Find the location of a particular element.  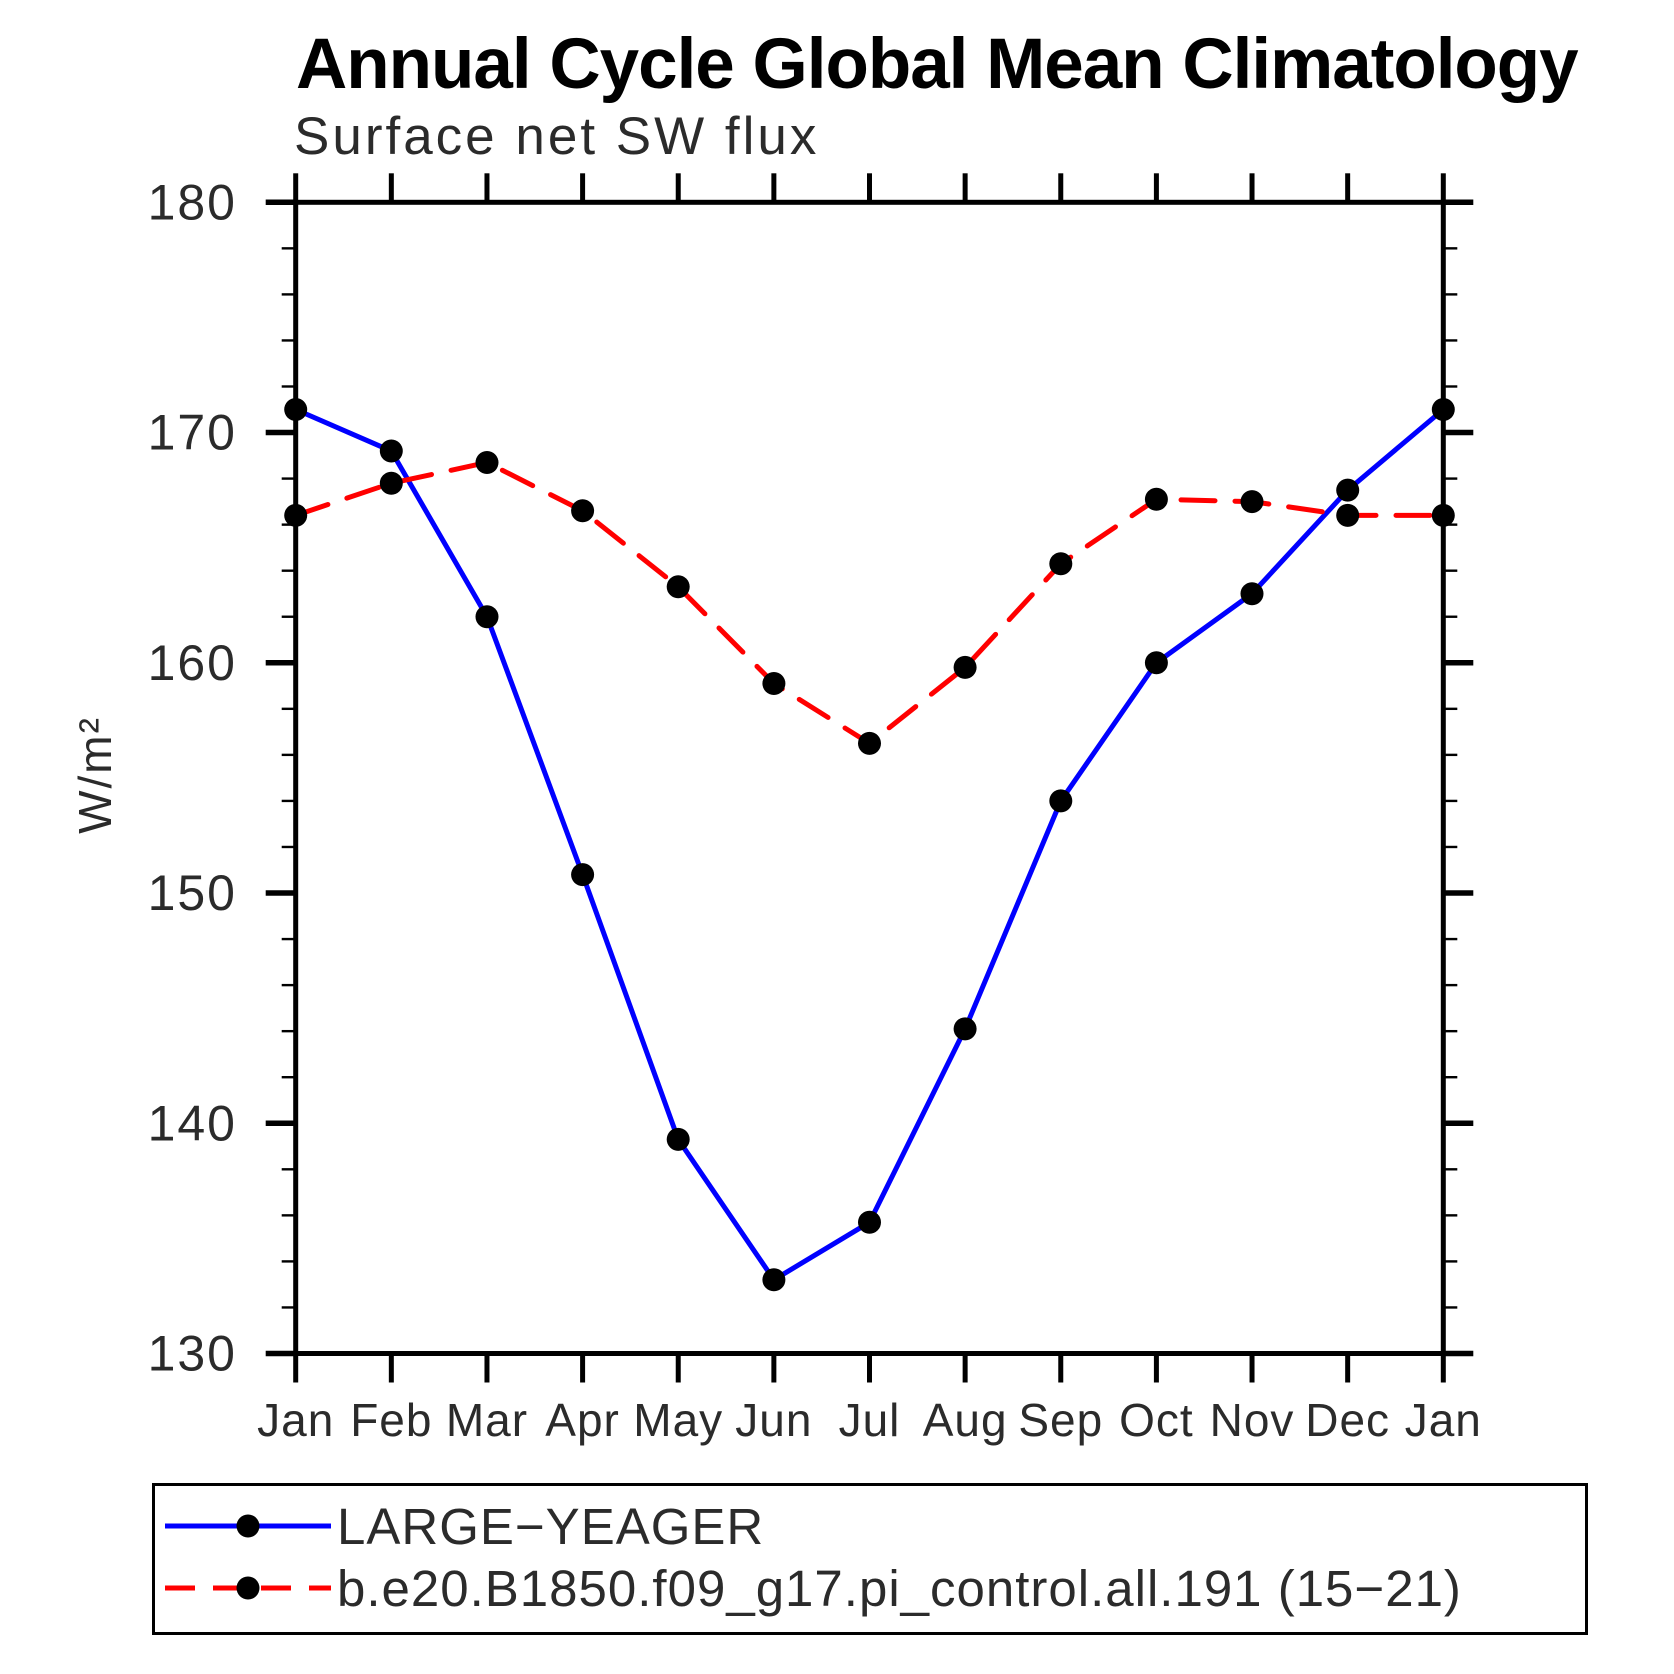

y-tick-label: 130 is located at coordinates (192, 1354).